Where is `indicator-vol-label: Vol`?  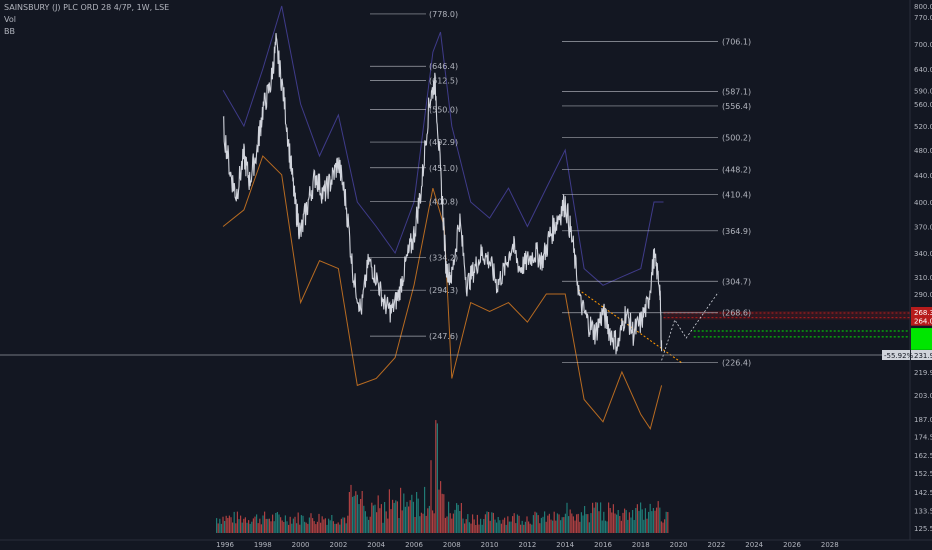
indicator-vol-label: Vol is located at coordinates (10, 19).